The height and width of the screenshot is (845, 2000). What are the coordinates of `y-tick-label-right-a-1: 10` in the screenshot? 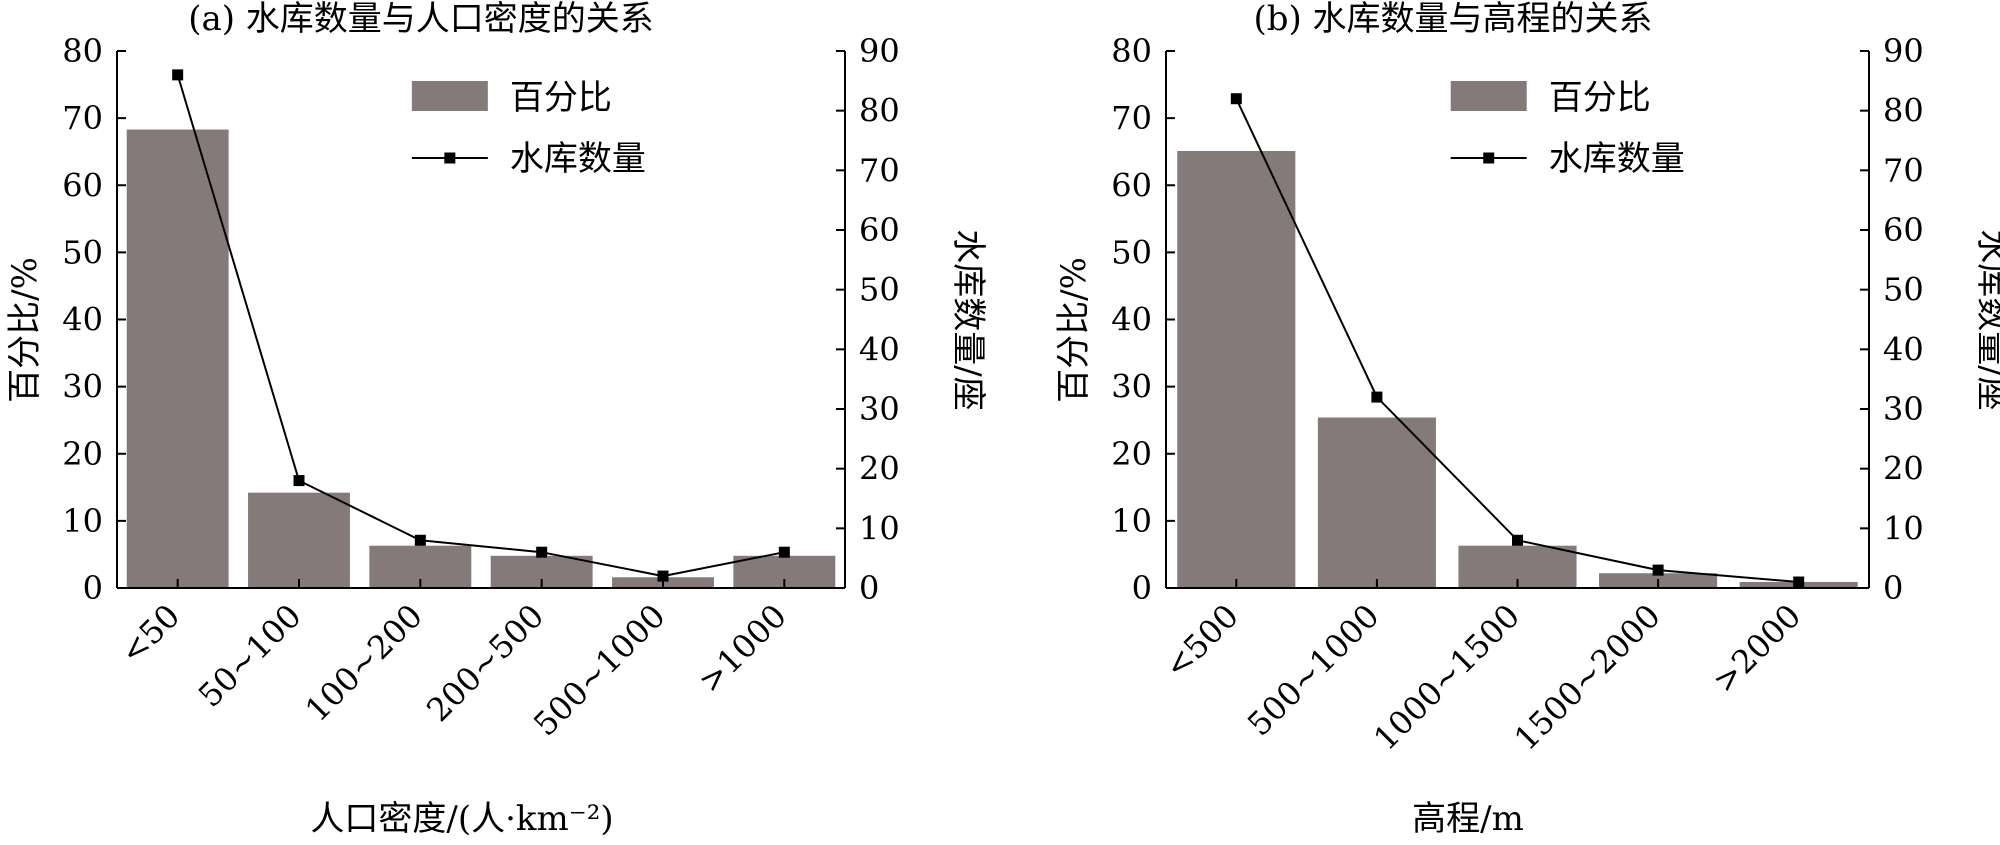 It's located at (879, 528).